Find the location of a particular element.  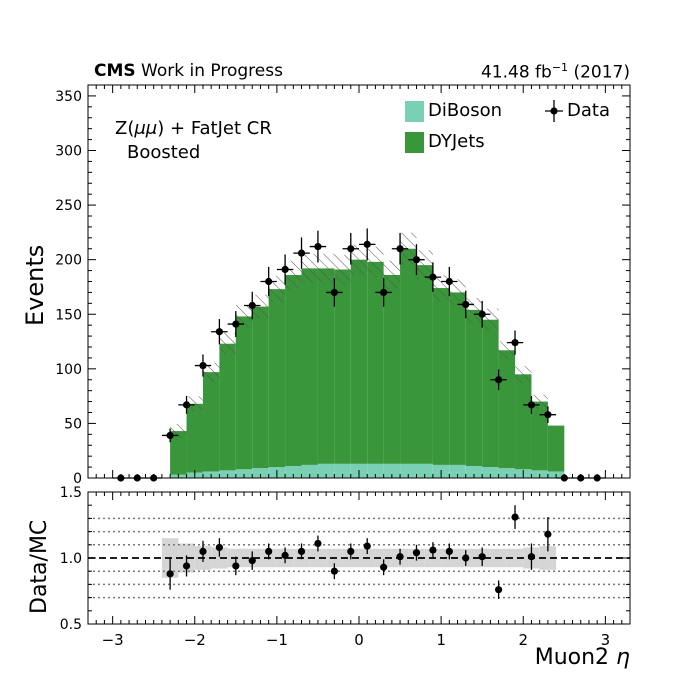

x-tick-label: −1 is located at coordinates (277, 640).